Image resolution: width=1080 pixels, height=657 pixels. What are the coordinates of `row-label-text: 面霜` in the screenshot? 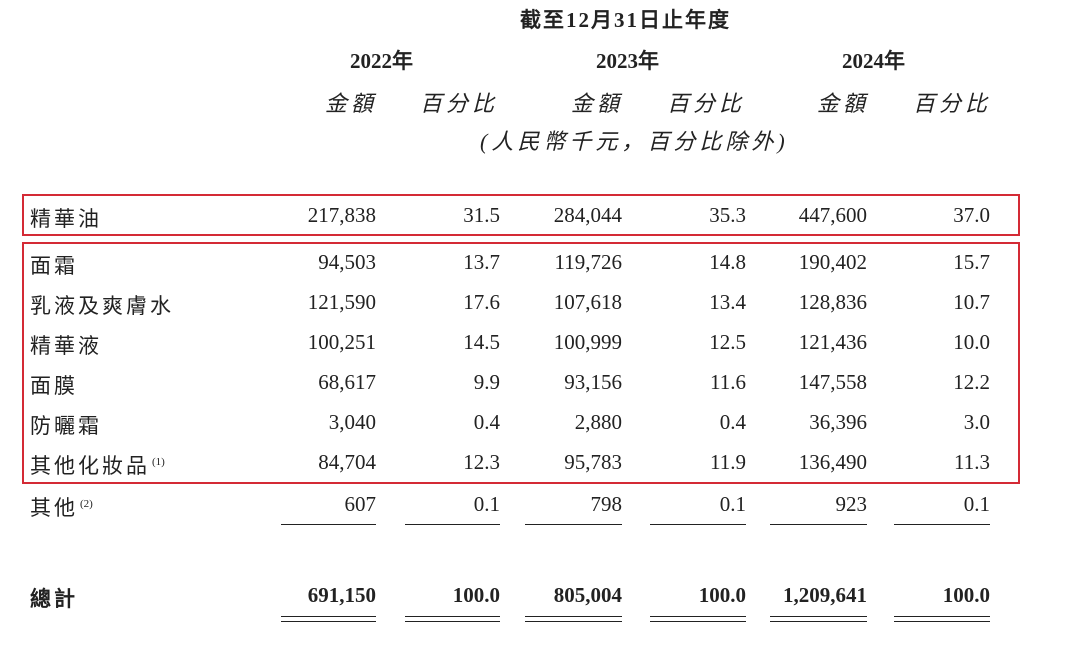 It's located at (54, 266).